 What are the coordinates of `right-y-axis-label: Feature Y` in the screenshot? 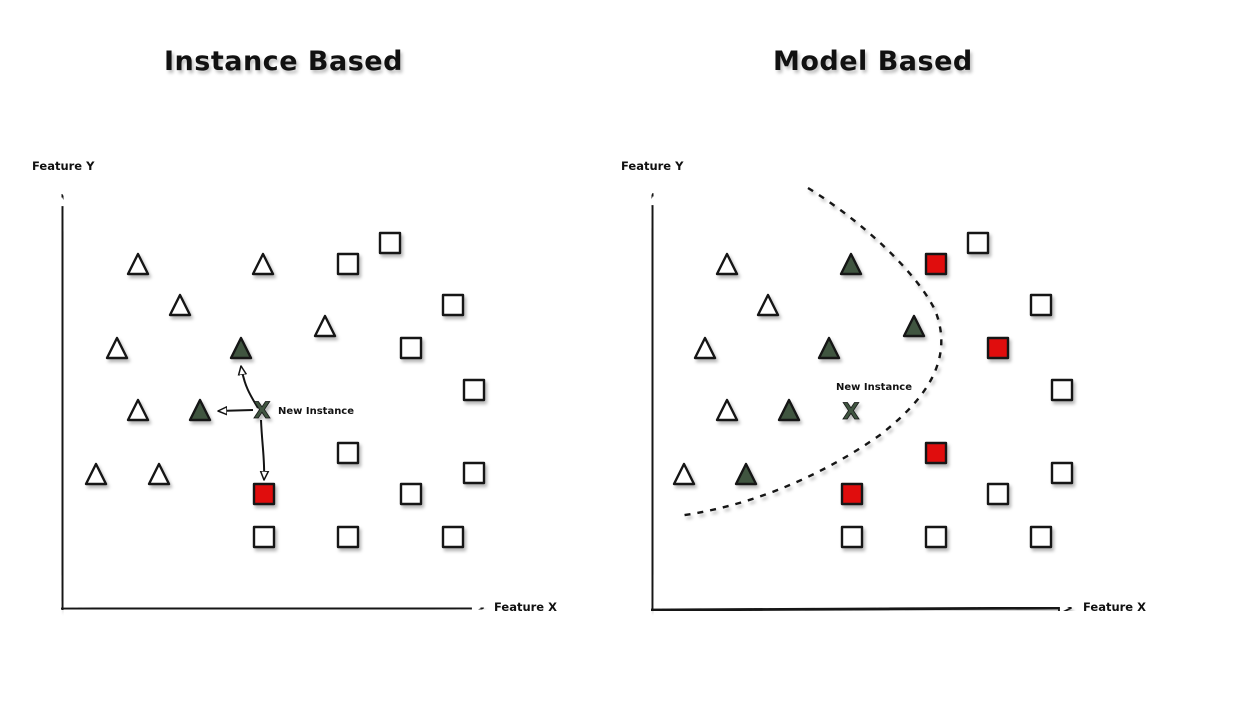 It's located at (652, 166).